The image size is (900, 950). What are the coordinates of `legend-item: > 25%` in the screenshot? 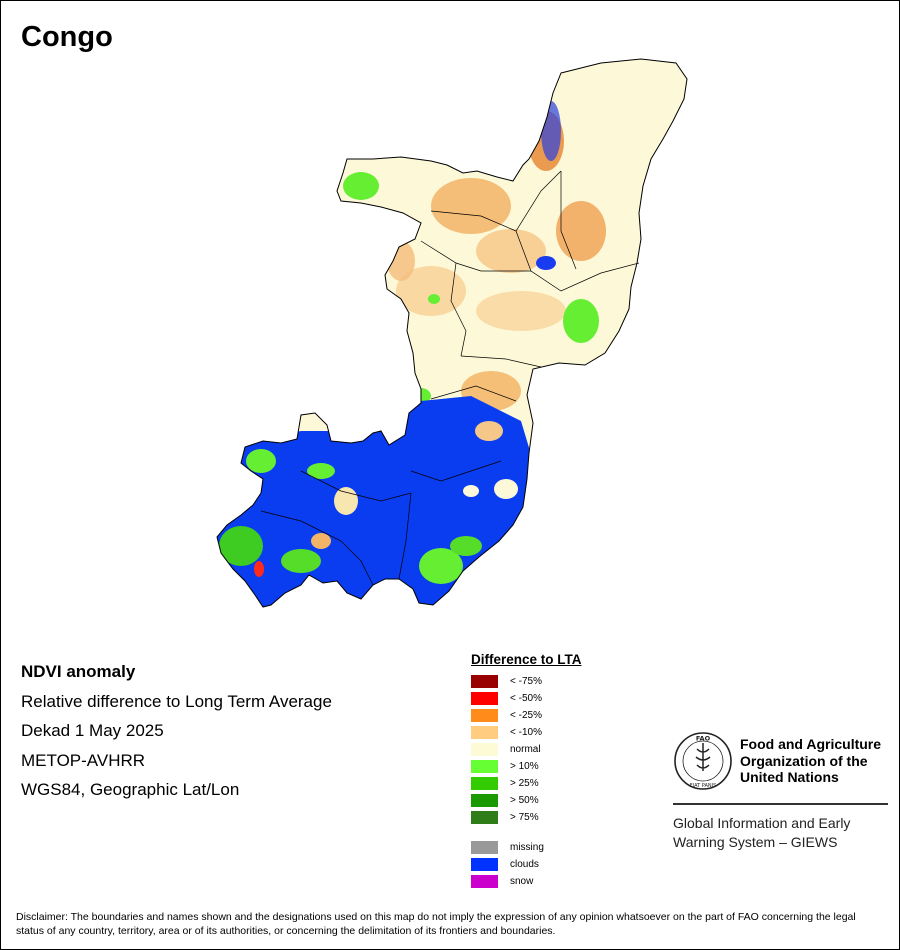 It's located at (526, 783).